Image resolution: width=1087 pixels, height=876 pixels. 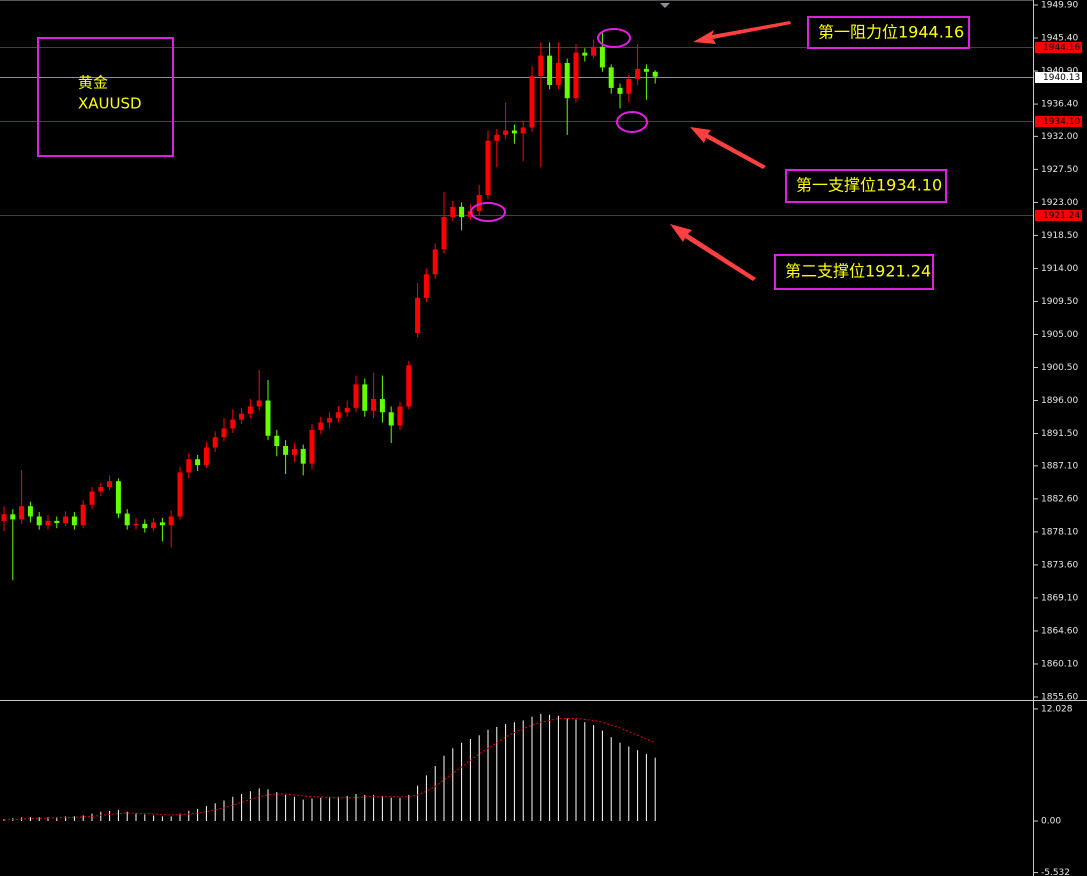 What do you see at coordinates (869, 185) in the screenshot?
I see `callout-text: 第一支撑位1934.10` at bounding box center [869, 185].